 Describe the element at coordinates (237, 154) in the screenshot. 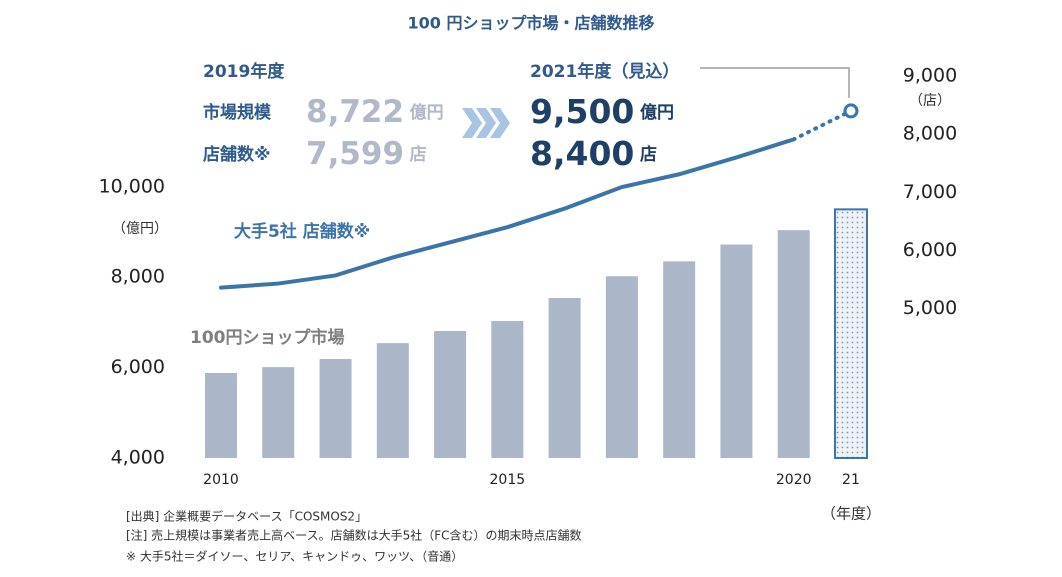

I see `summary-label: 店舗数※` at that location.